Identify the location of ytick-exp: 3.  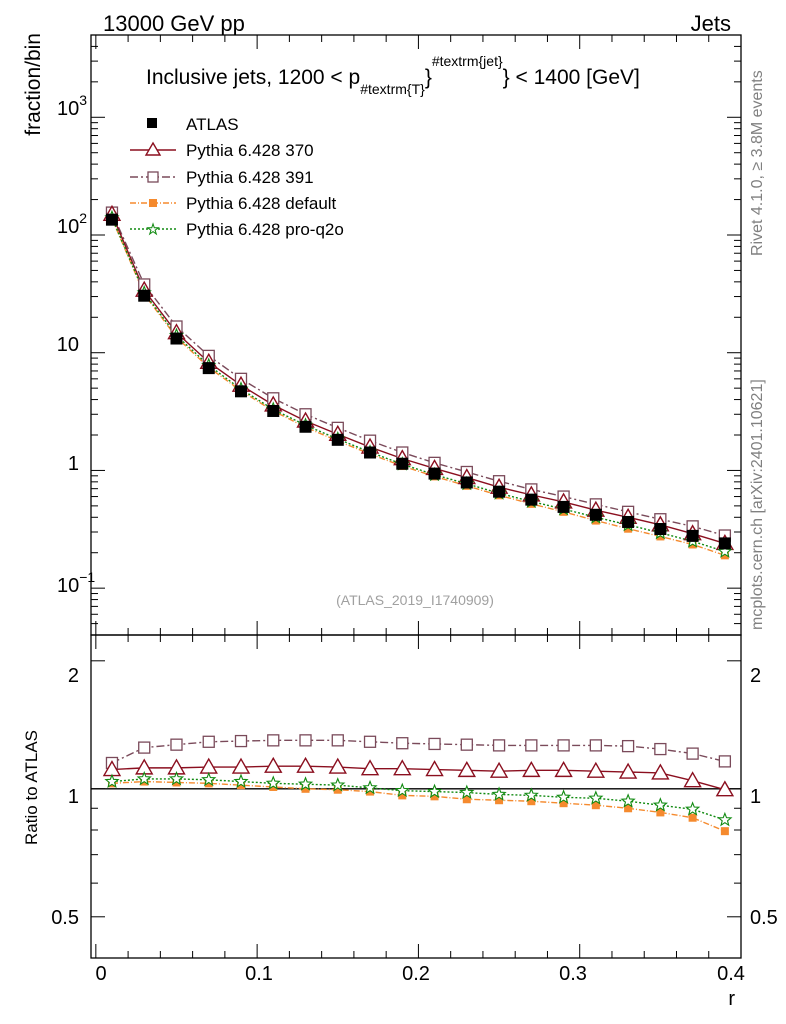
(83, 100).